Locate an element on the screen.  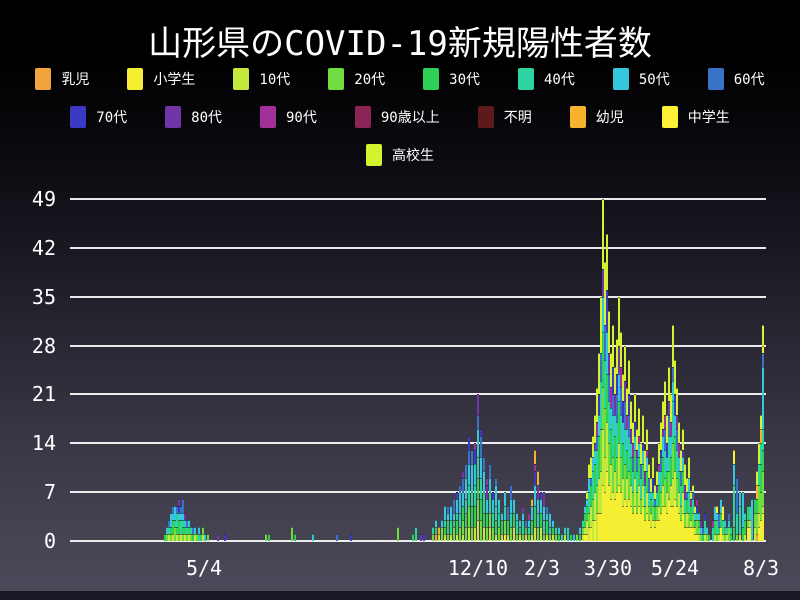
legend-item-11: 90歳以上 is located at coordinates (397, 117).